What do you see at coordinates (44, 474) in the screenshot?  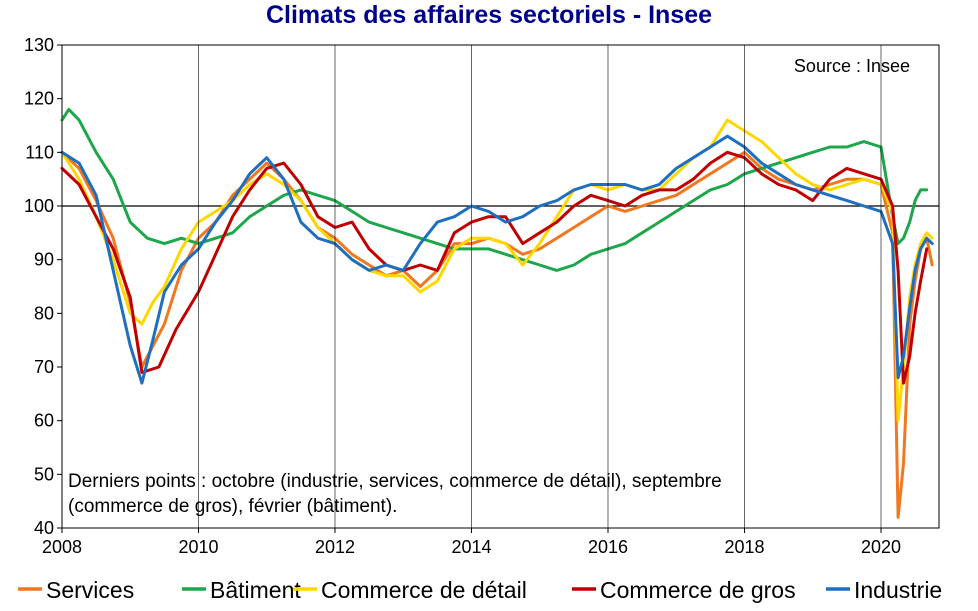 I see `y-tick-label: 50` at bounding box center [44, 474].